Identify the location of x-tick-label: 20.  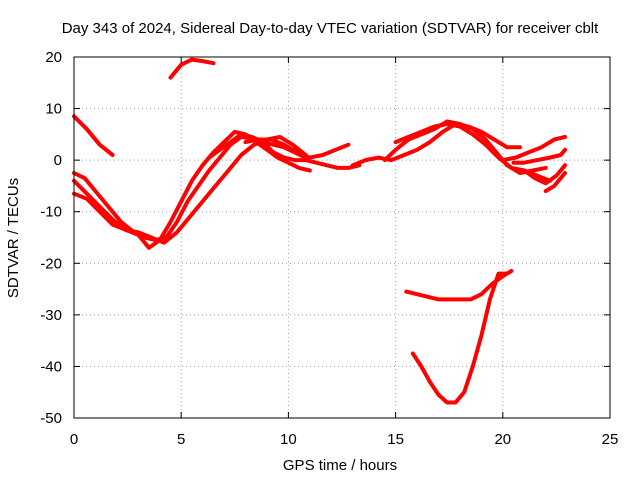
(502, 439).